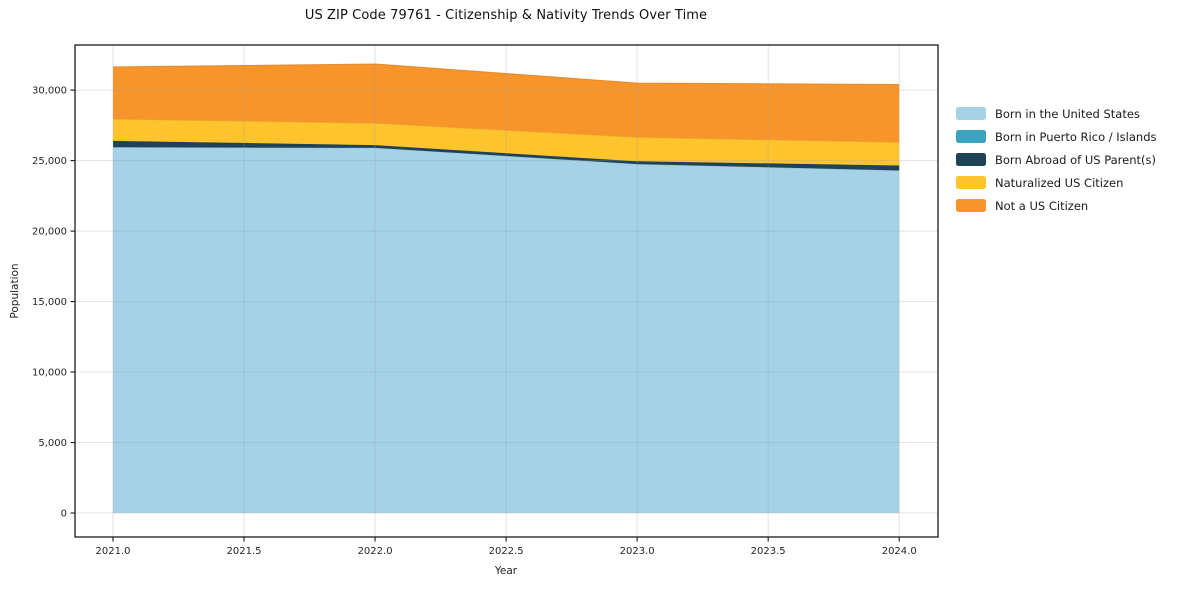  What do you see at coordinates (49, 302) in the screenshot?
I see `y-tick-label: 15,000` at bounding box center [49, 302].